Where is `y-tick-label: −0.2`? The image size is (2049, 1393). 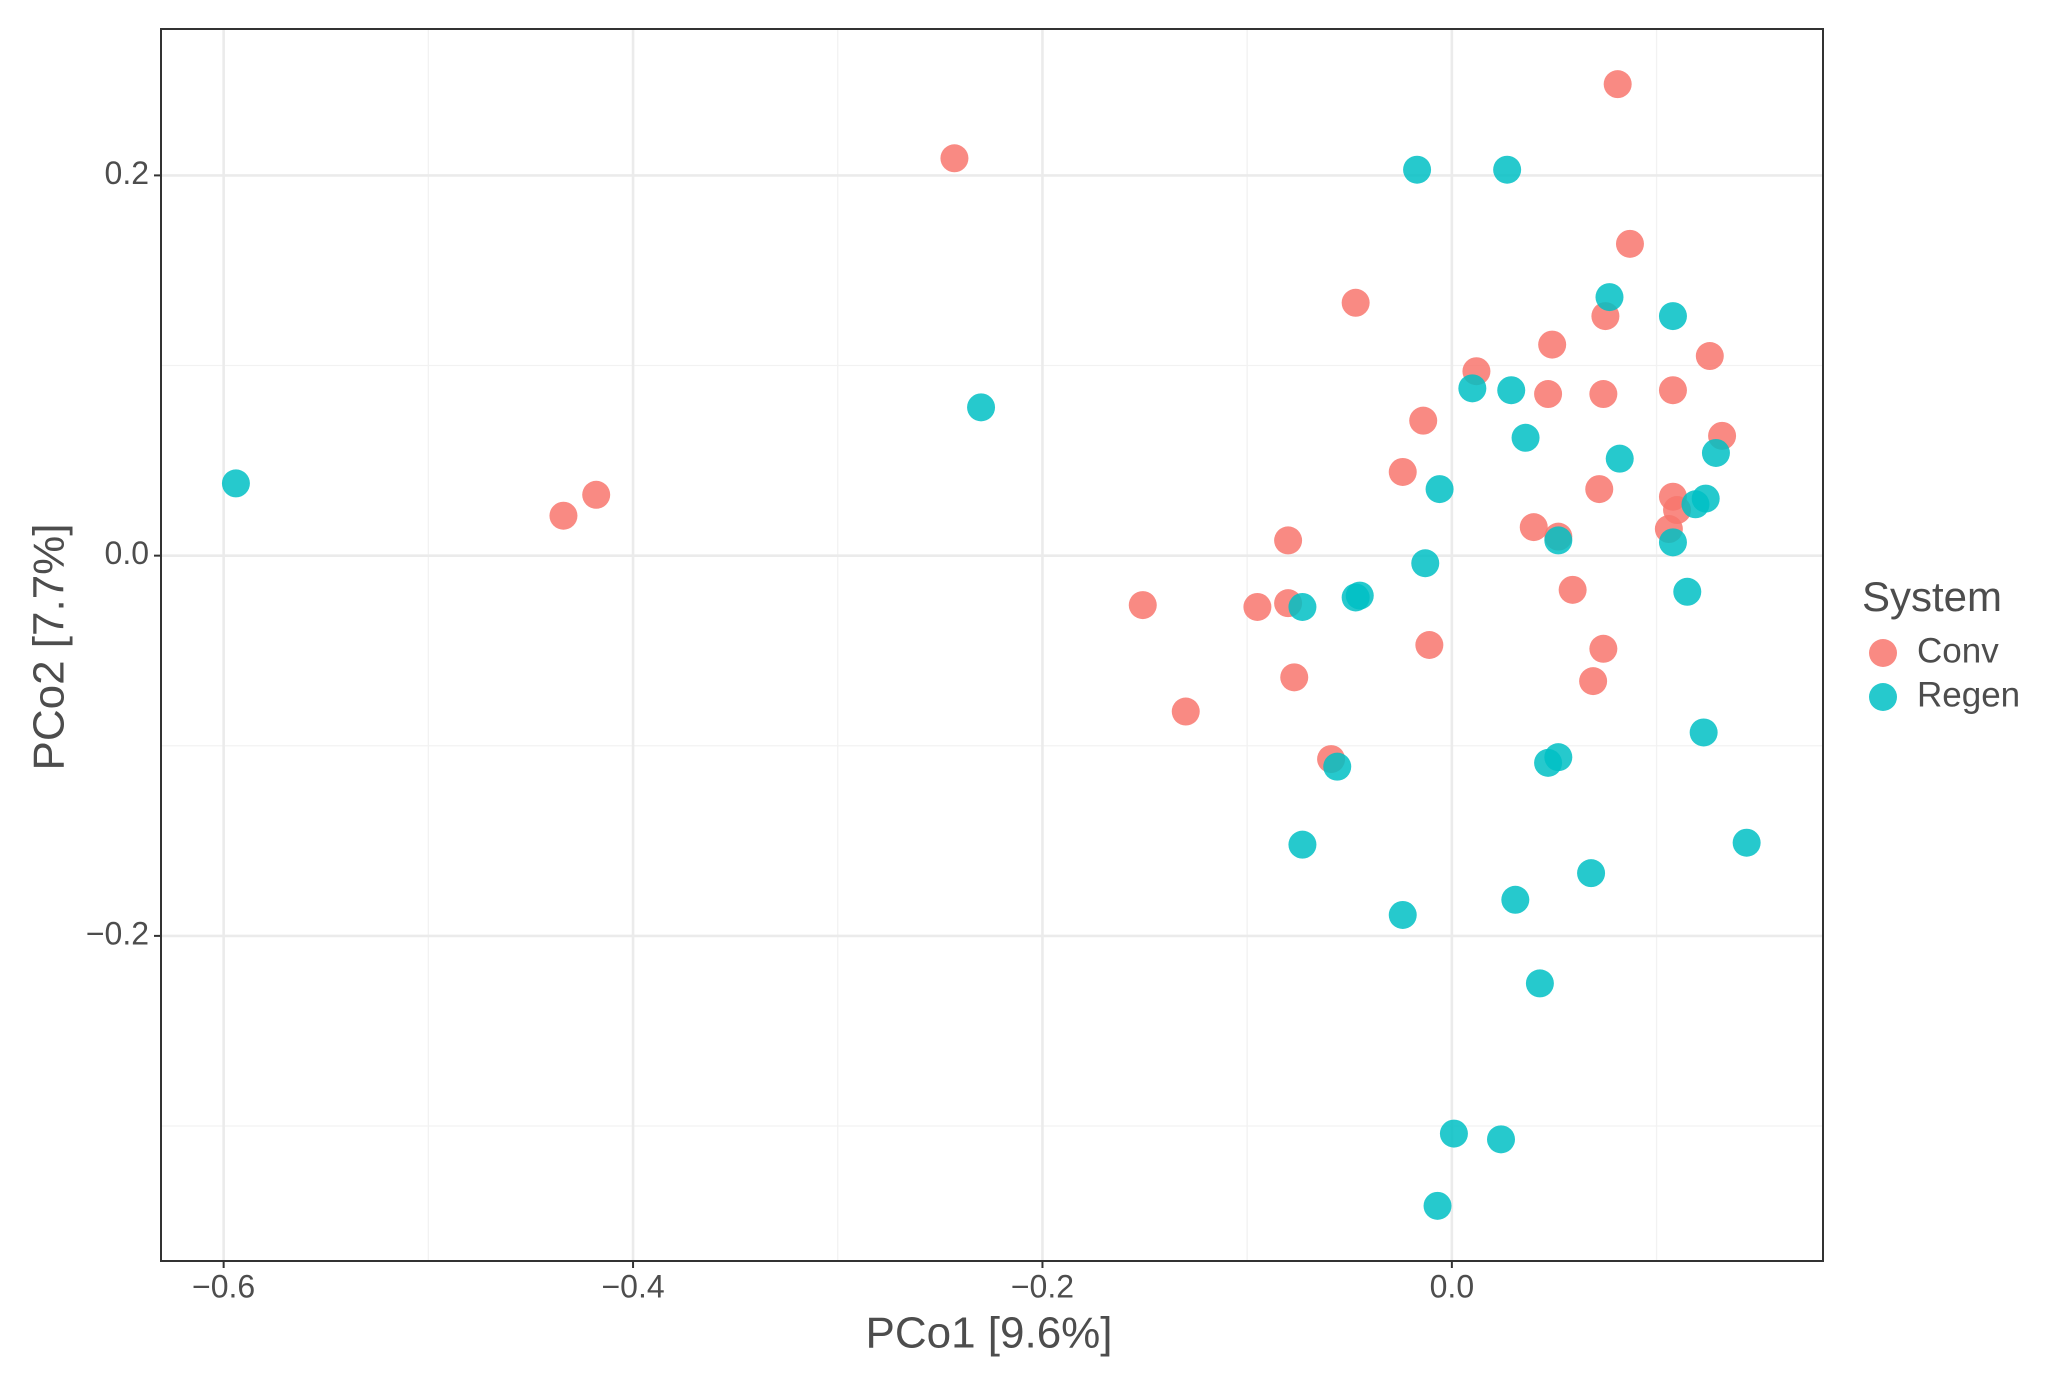 y-tick-label: −0.2 is located at coordinates (117, 933).